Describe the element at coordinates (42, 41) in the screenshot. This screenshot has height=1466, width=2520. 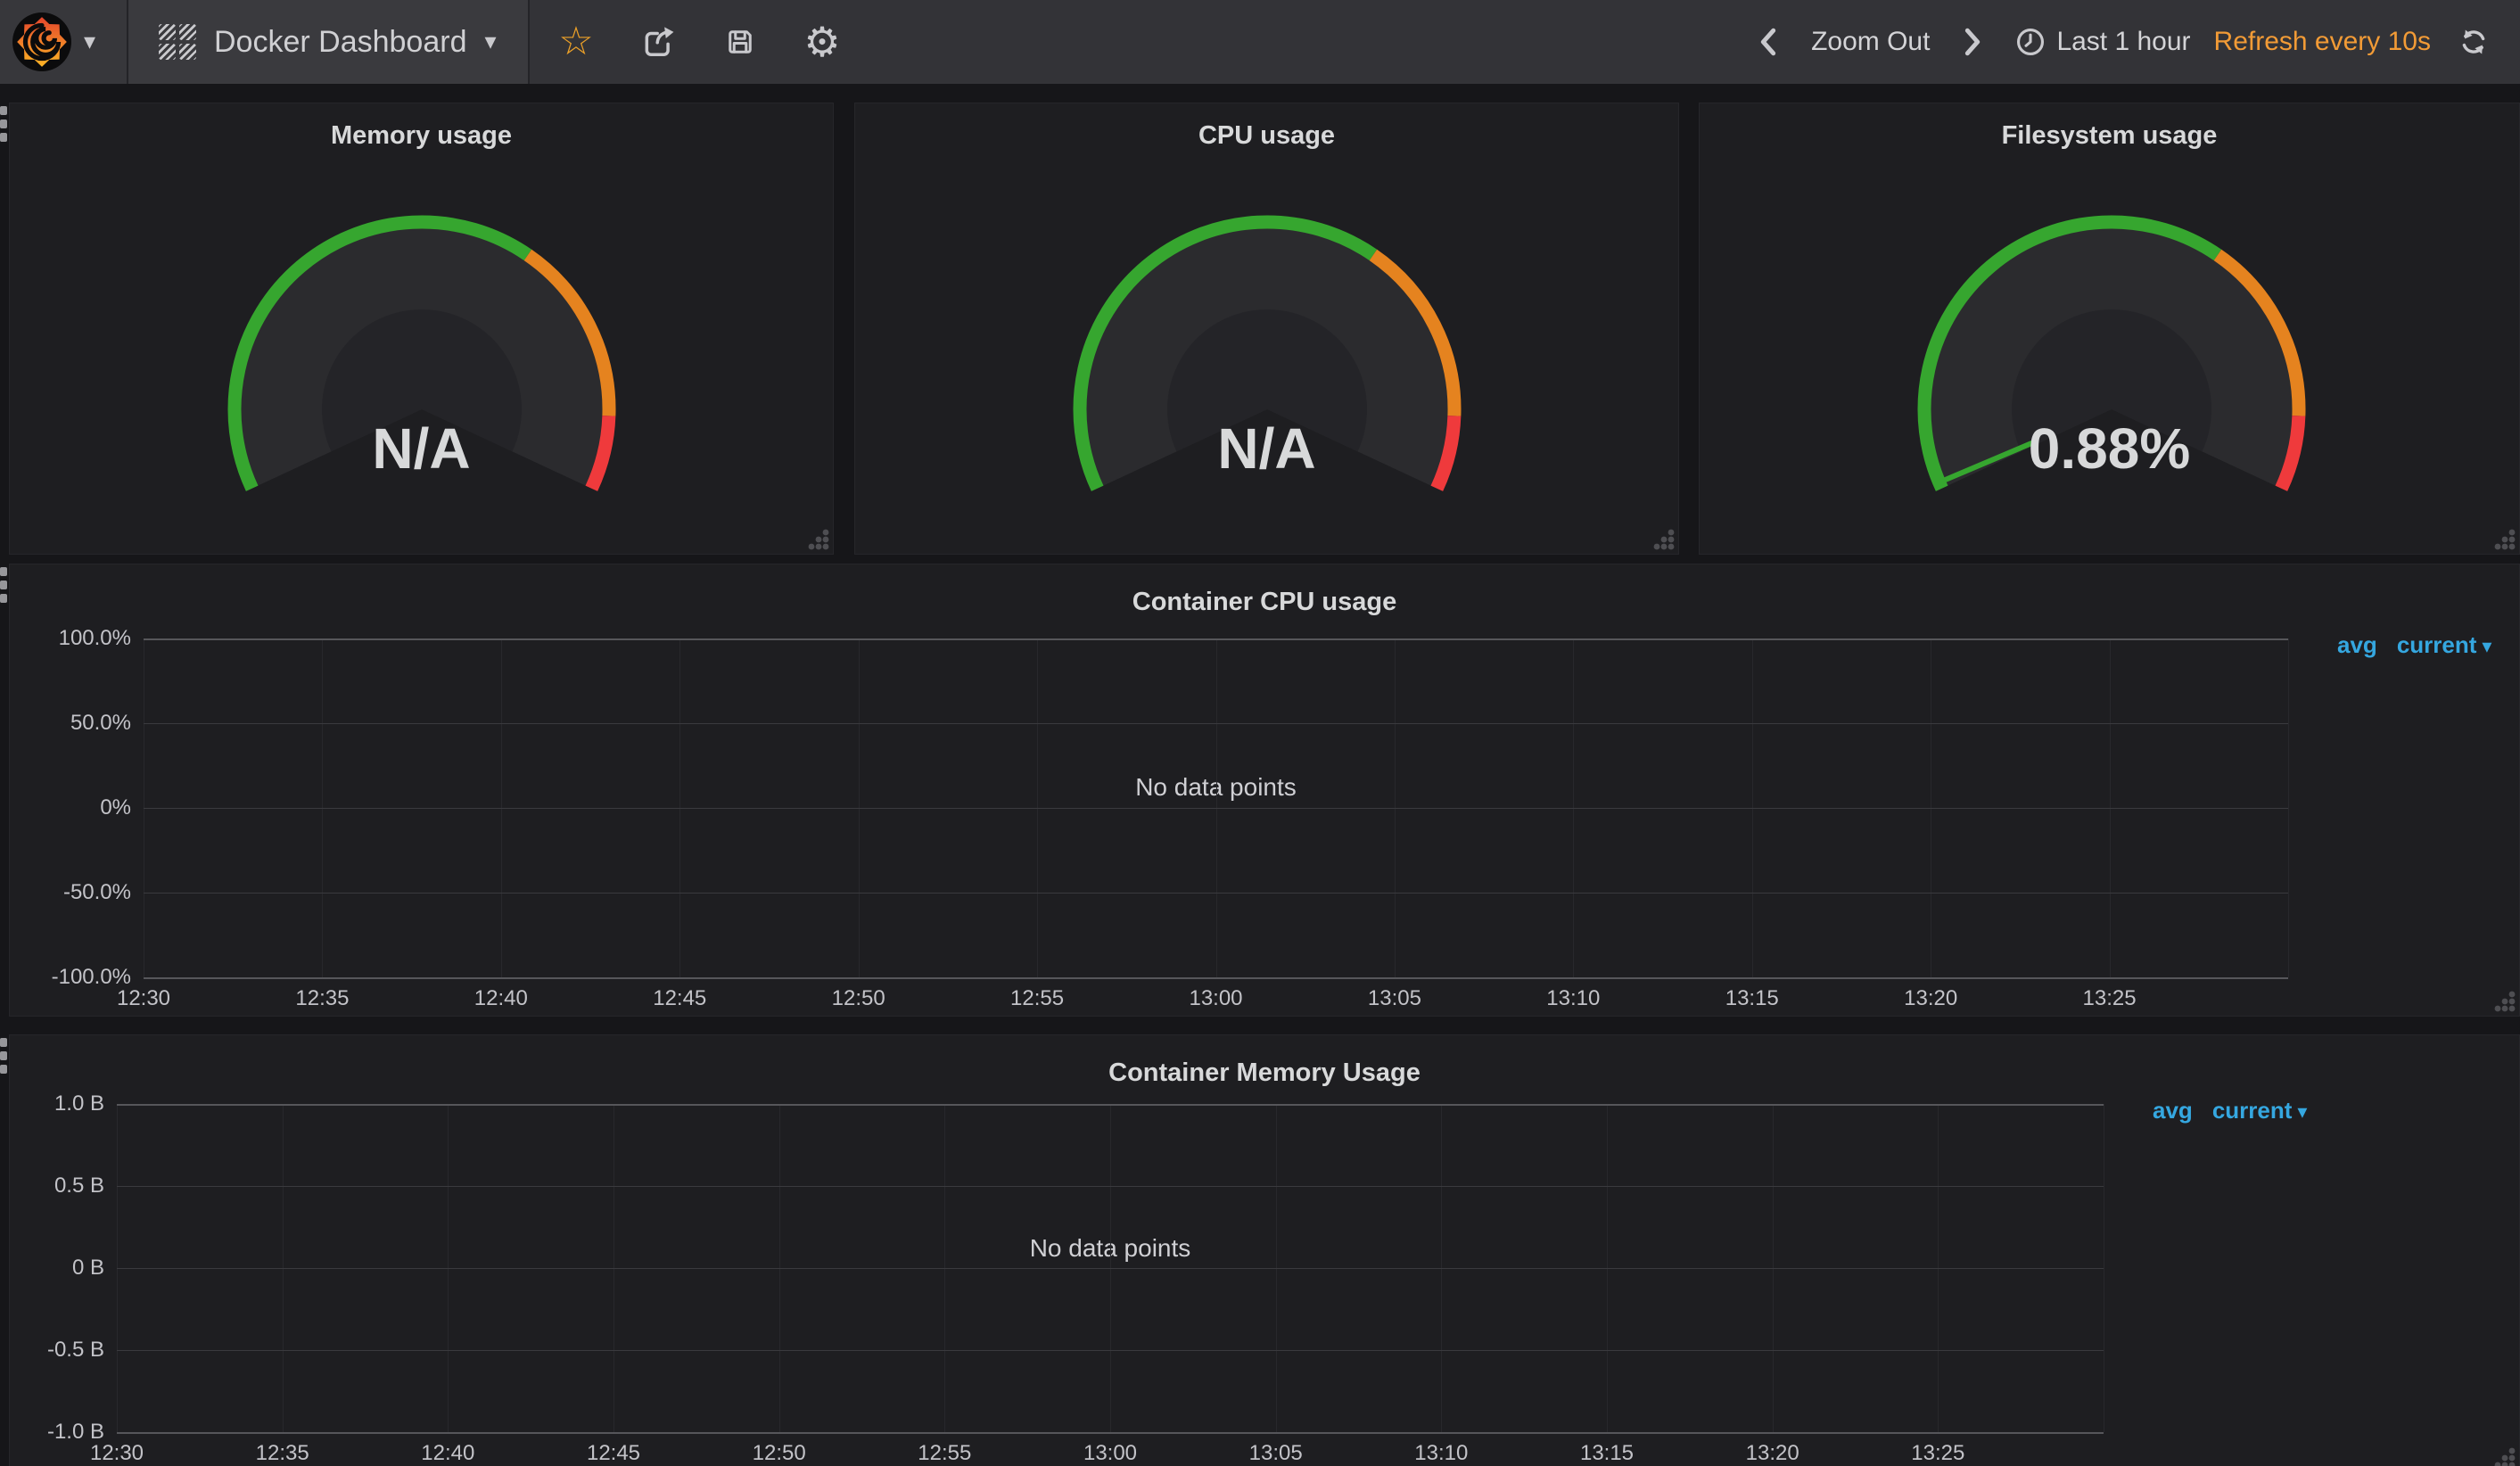
I see `grafana-logo-icon` at that location.